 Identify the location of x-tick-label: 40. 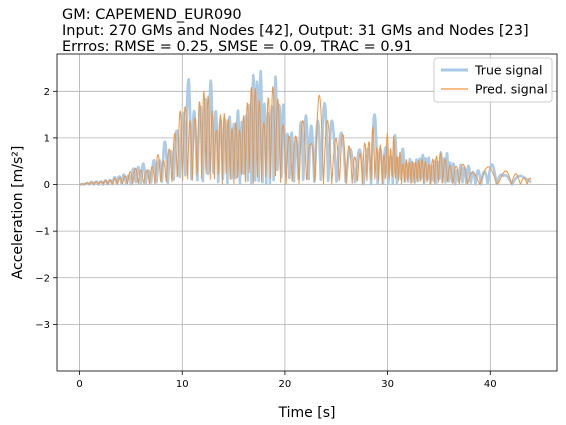
(490, 384).